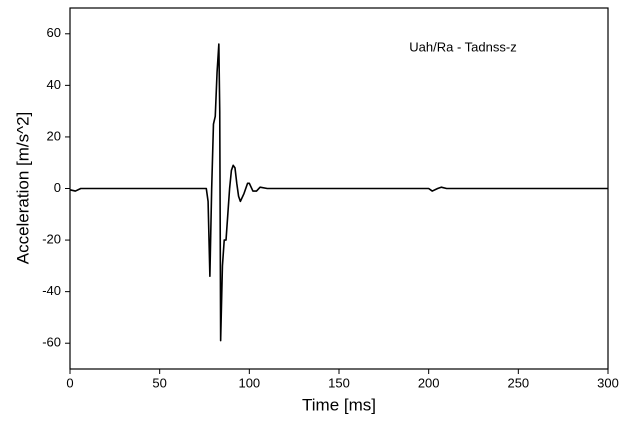  I want to click on annotation: Uah/Ra - Tadnss-z, so click(462, 46).